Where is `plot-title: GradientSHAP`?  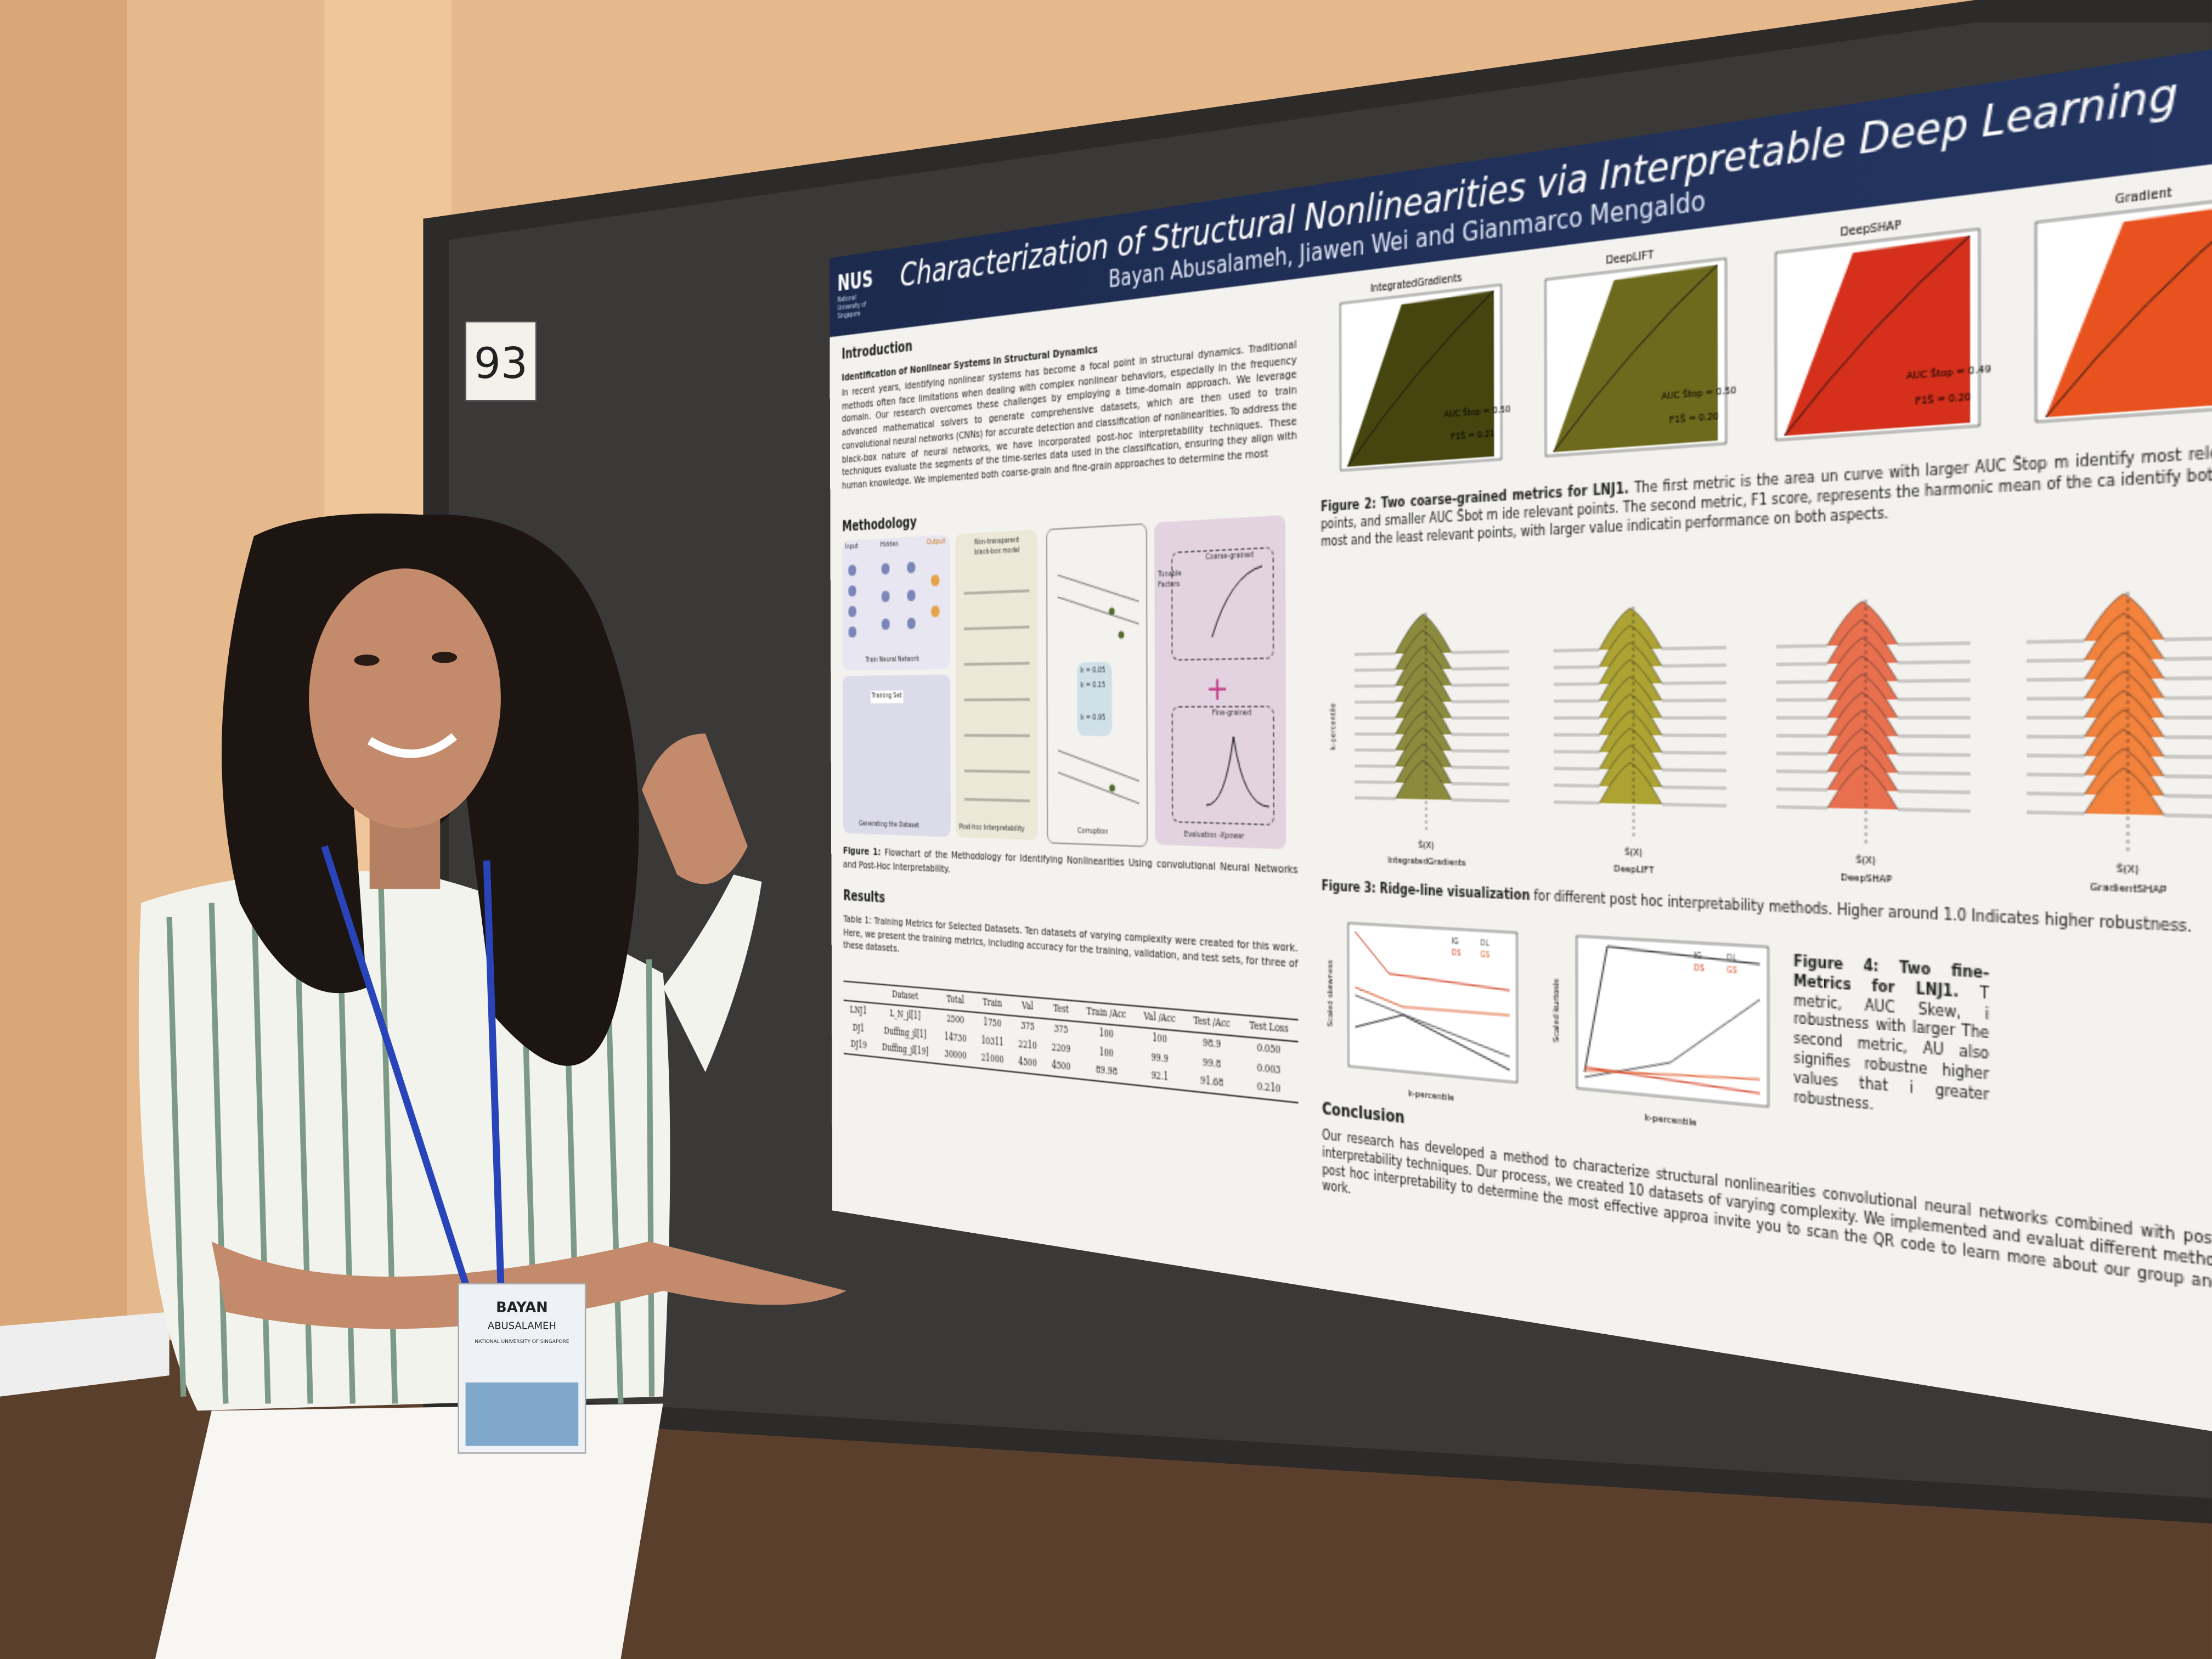
plot-title: GradientSHAP is located at coordinates (2128, 888).